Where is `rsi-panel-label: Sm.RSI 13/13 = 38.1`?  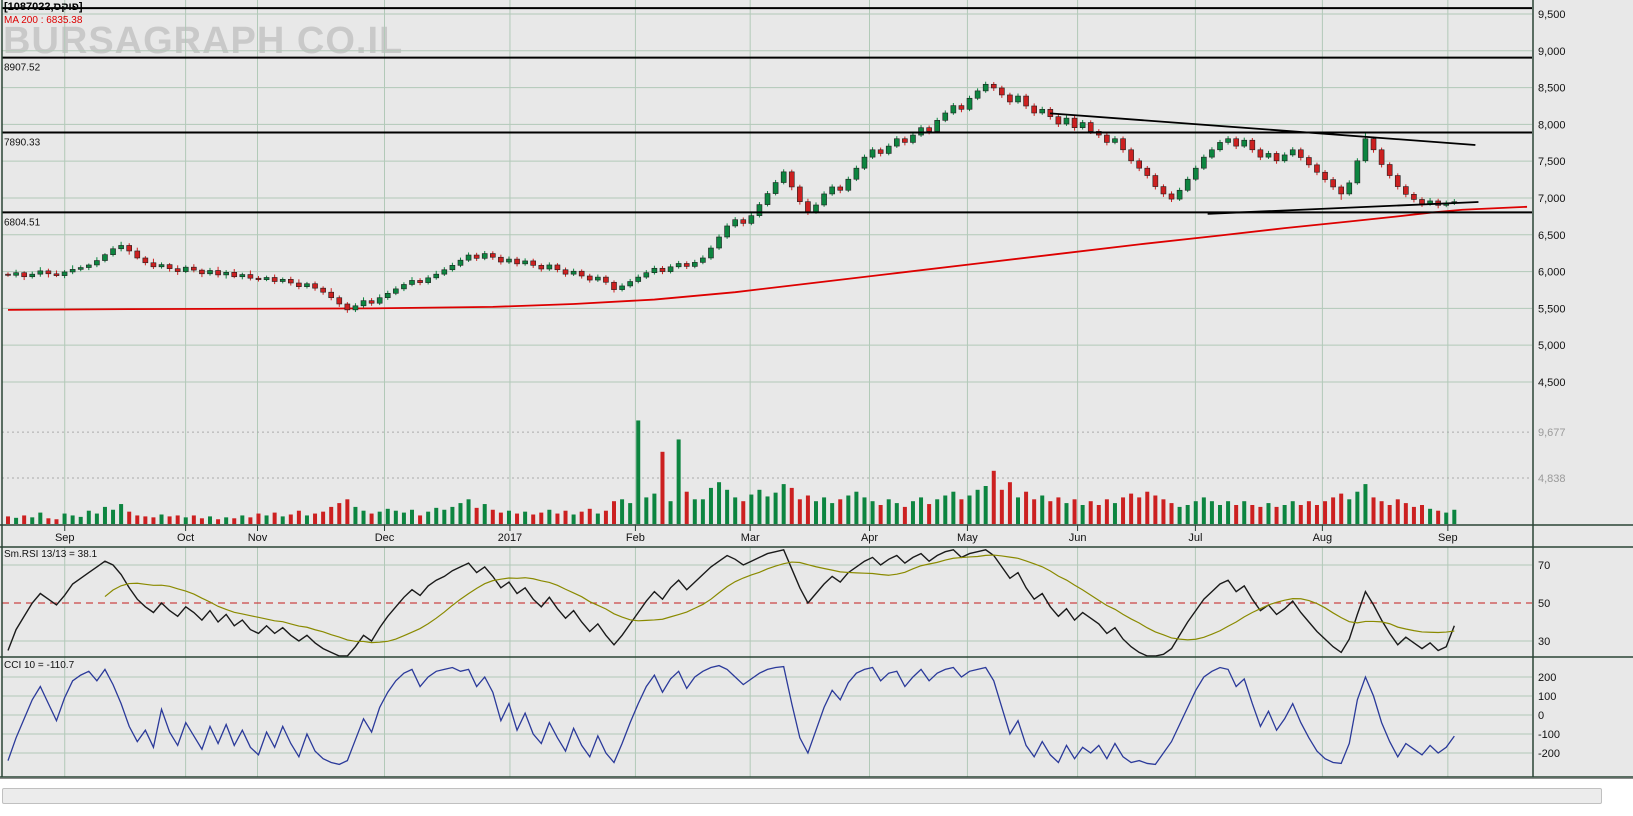 rsi-panel-label: Sm.RSI 13/13 = 38.1 is located at coordinates (51, 554).